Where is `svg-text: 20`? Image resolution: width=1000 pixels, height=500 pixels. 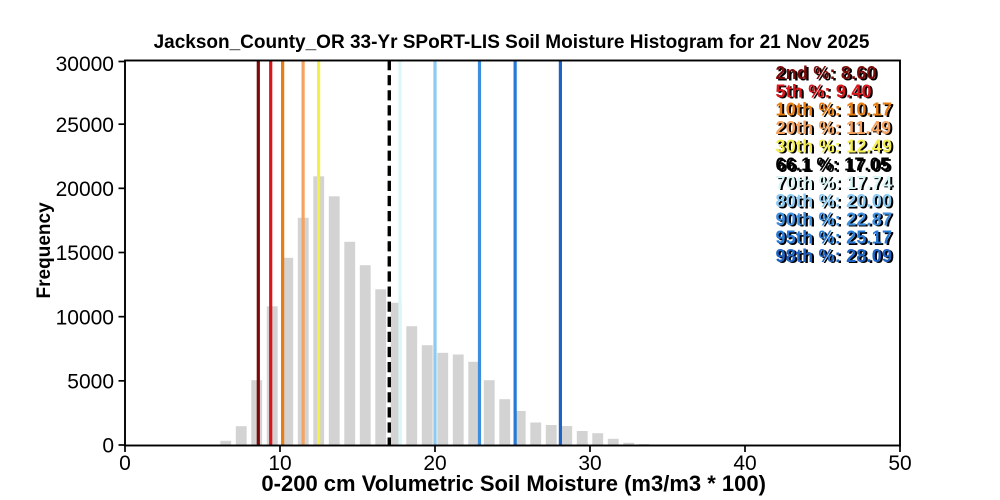
svg-text: 20 is located at coordinates (434, 463).